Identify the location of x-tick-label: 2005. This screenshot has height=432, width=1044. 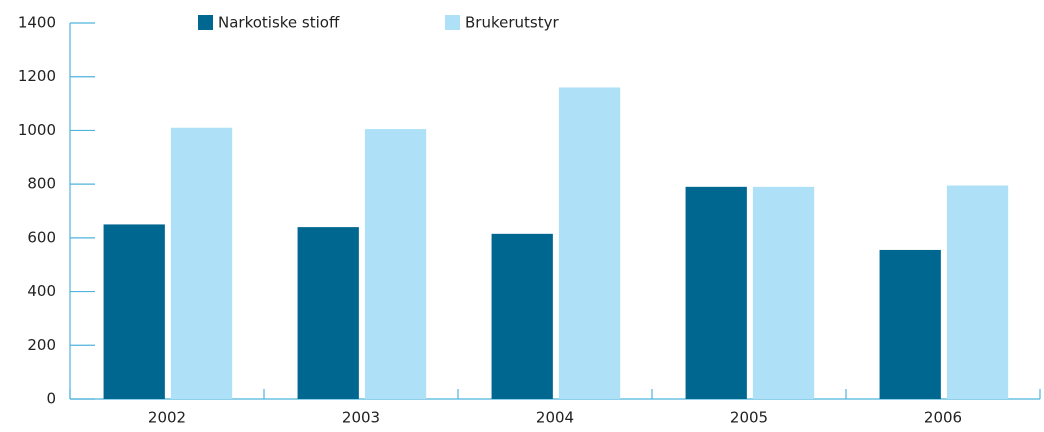
(749, 418).